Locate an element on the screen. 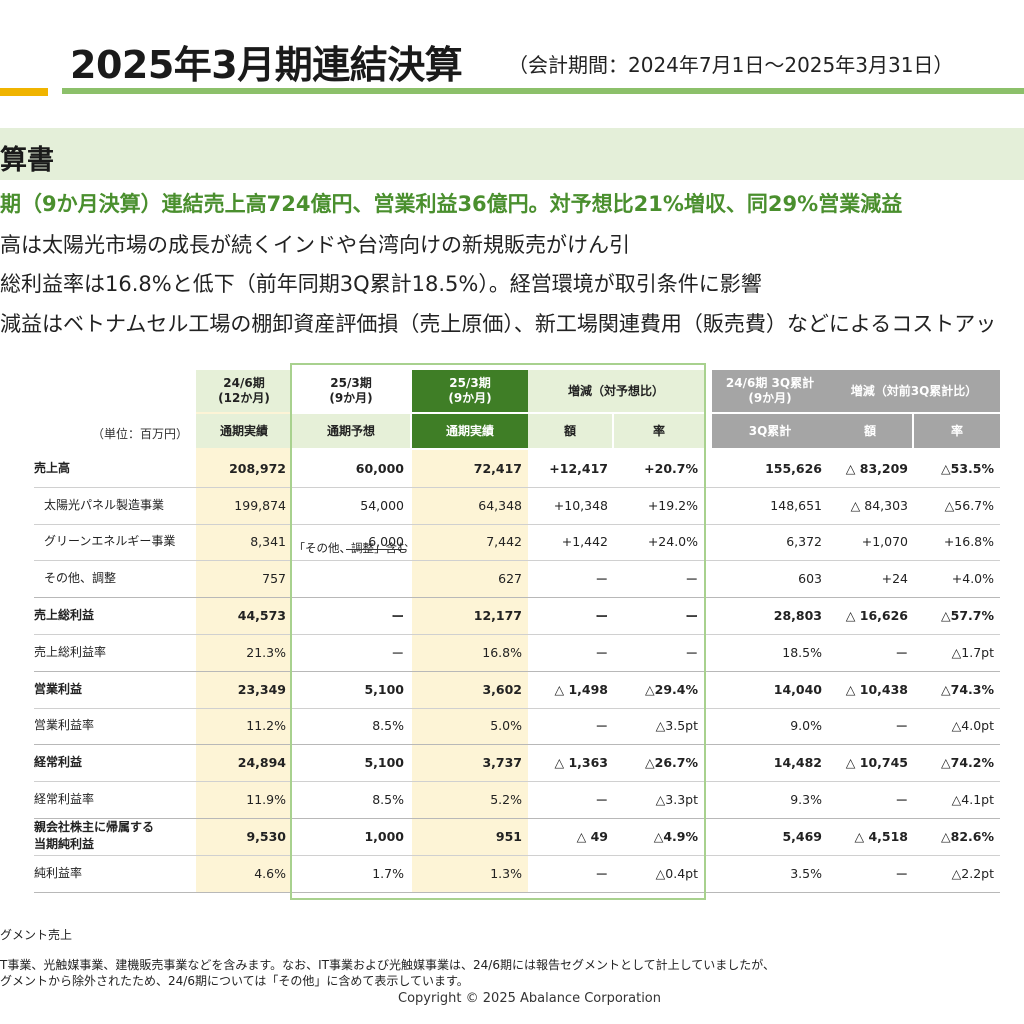 Image resolution: width=1024 pixels, height=1024 pixels. table-cell: 757 is located at coordinates (274, 579).